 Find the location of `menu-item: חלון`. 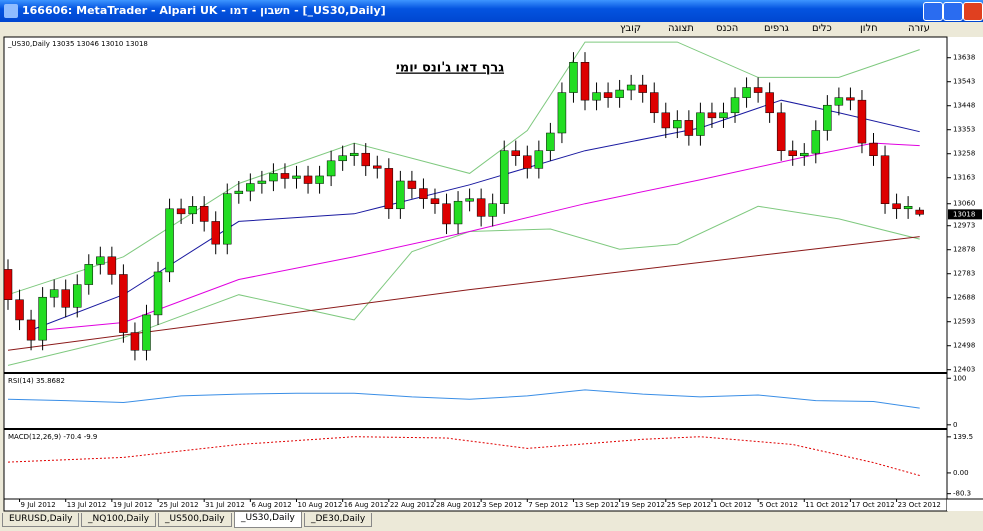

menu-item: חלון is located at coordinates (869, 28).